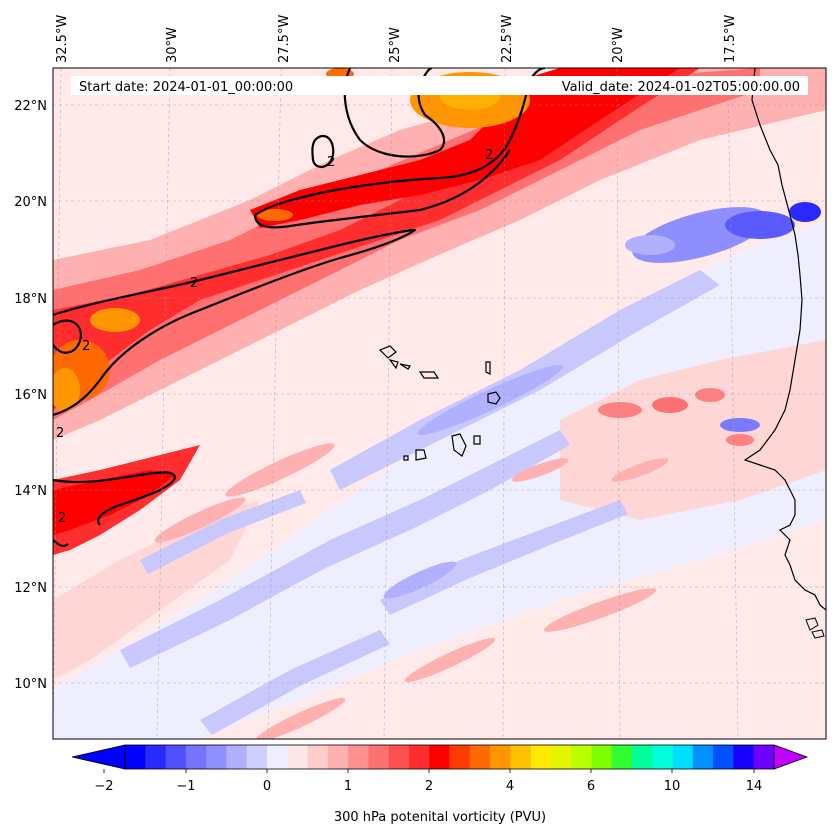 The width and height of the screenshot is (837, 836). Describe the element at coordinates (439, 85) in the screenshot. I see `date-header-box` at that location.